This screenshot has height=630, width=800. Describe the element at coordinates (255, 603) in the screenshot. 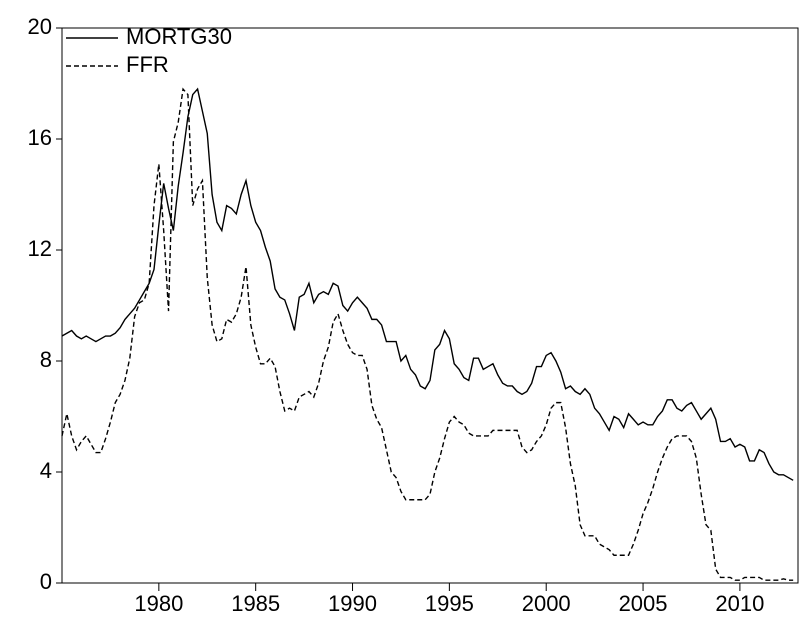

I see `x-tick-label: 1985` at that location.